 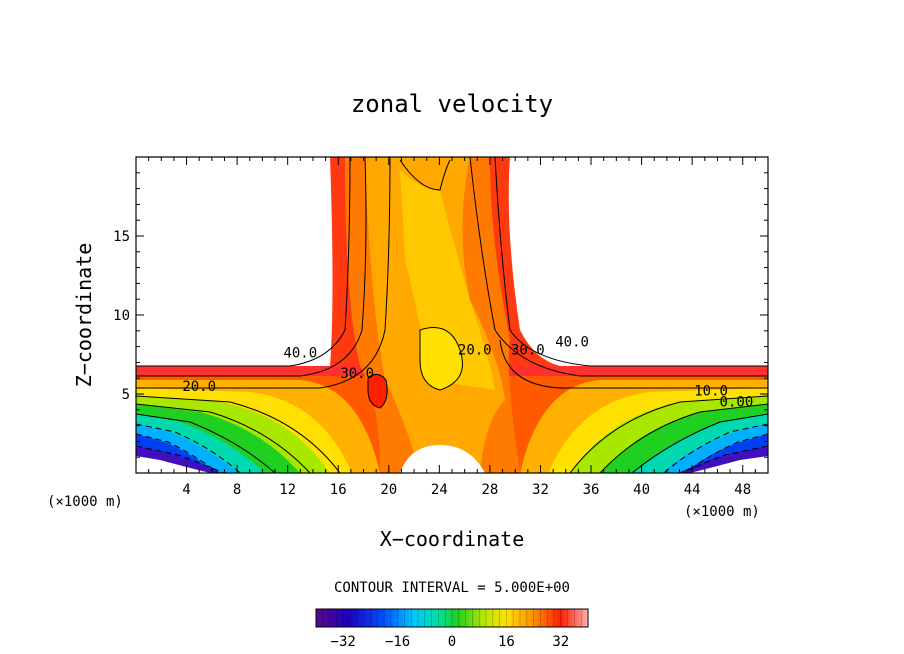 I want to click on x-tick-label: 48, so click(x=742, y=490).